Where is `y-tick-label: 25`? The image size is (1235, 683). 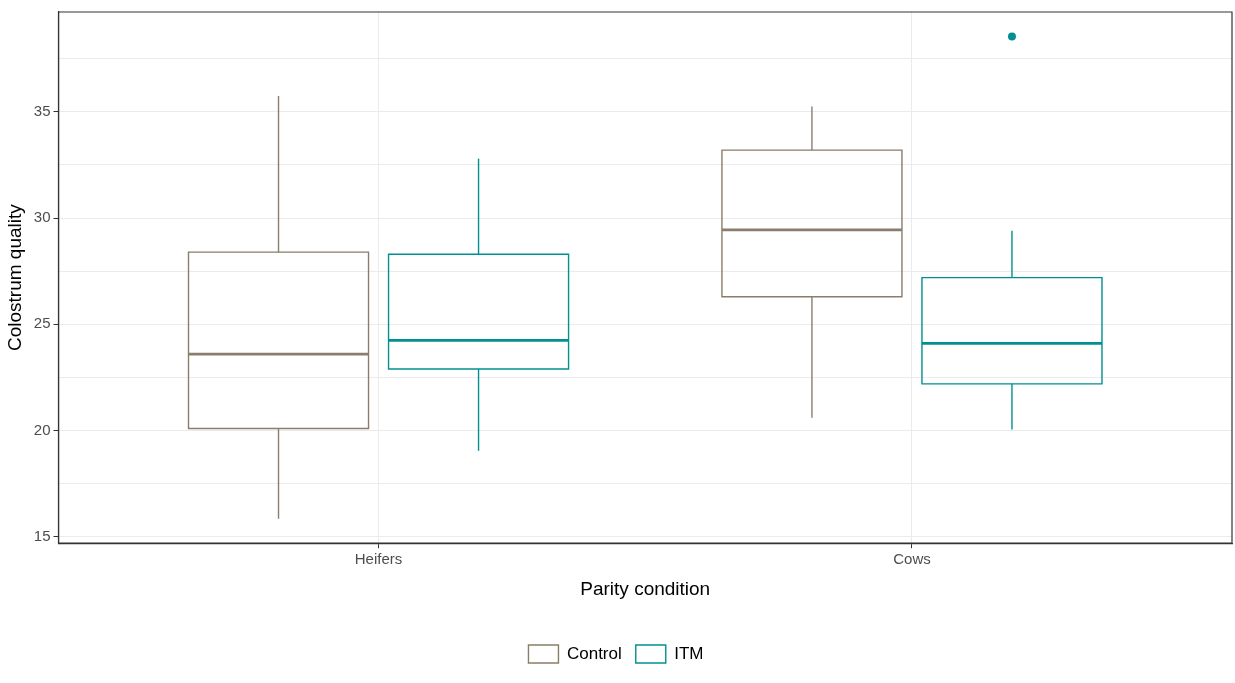
y-tick-label: 25 is located at coordinates (42, 323).